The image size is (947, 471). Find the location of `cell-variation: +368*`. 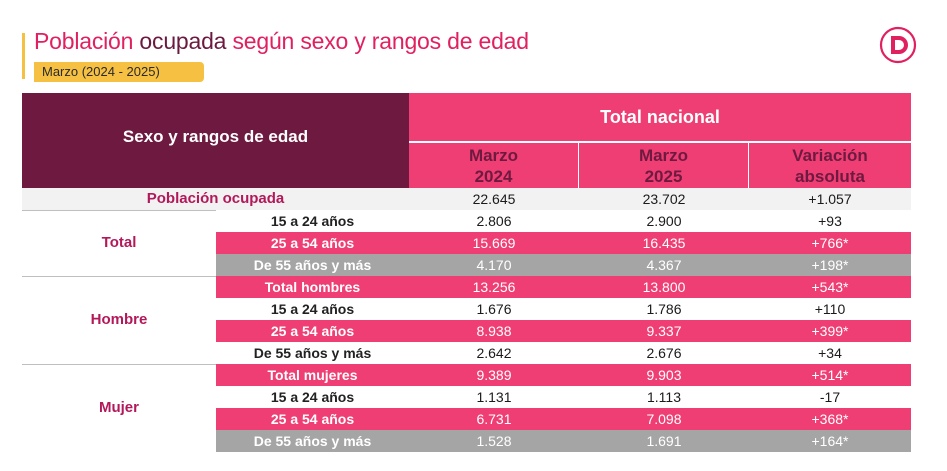

cell-variation: +368* is located at coordinates (830, 419).